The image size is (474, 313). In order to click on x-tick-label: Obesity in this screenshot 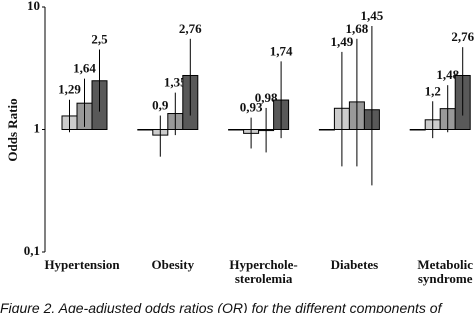, I will do `click(172, 264)`.